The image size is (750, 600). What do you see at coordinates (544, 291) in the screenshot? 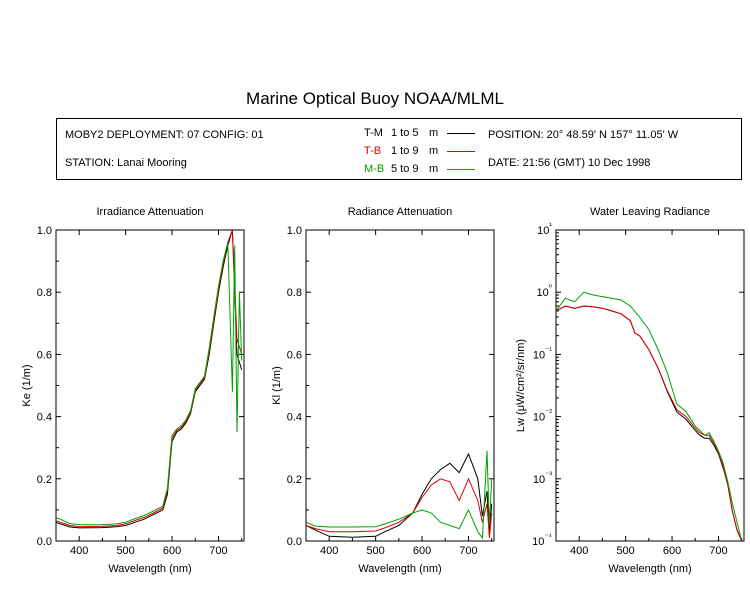
I see `y-tick-label-2-4: 10⁰` at bounding box center [544, 291].